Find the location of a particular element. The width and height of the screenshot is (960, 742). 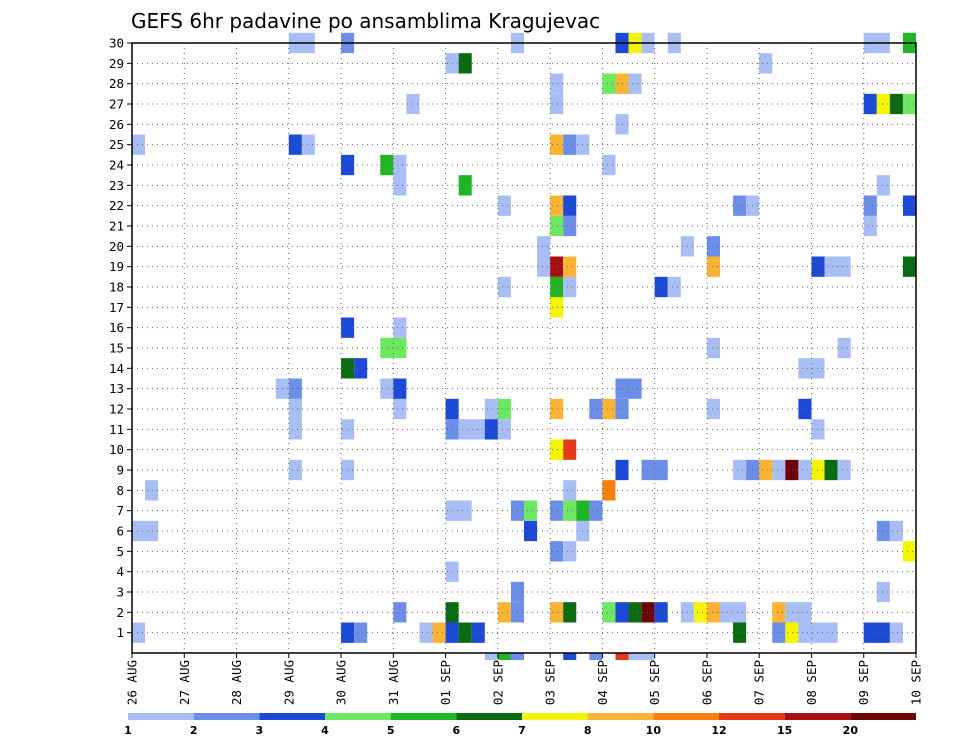

legend-label: 4 is located at coordinates (325, 730).